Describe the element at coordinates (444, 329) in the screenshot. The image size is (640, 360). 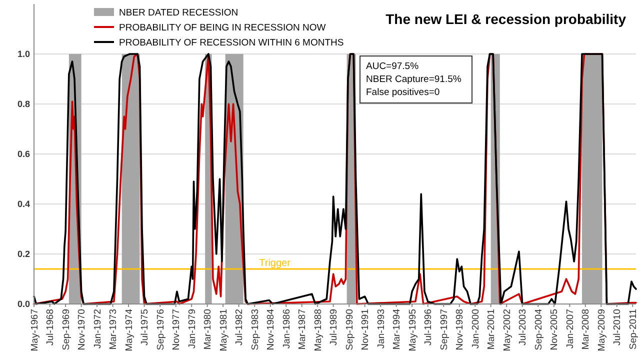
I see `x-tick-label: Sep-1997` at that location.